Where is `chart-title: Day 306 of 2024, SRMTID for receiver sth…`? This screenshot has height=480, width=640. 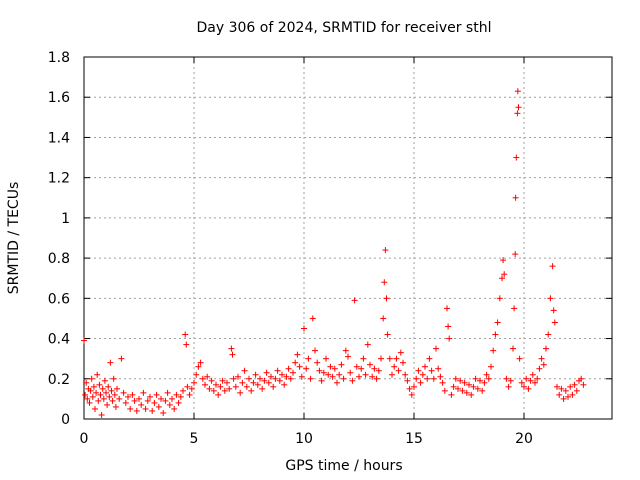 chart-title: Day 306 of 2024, SRMTID for receiver sth… is located at coordinates (344, 28).